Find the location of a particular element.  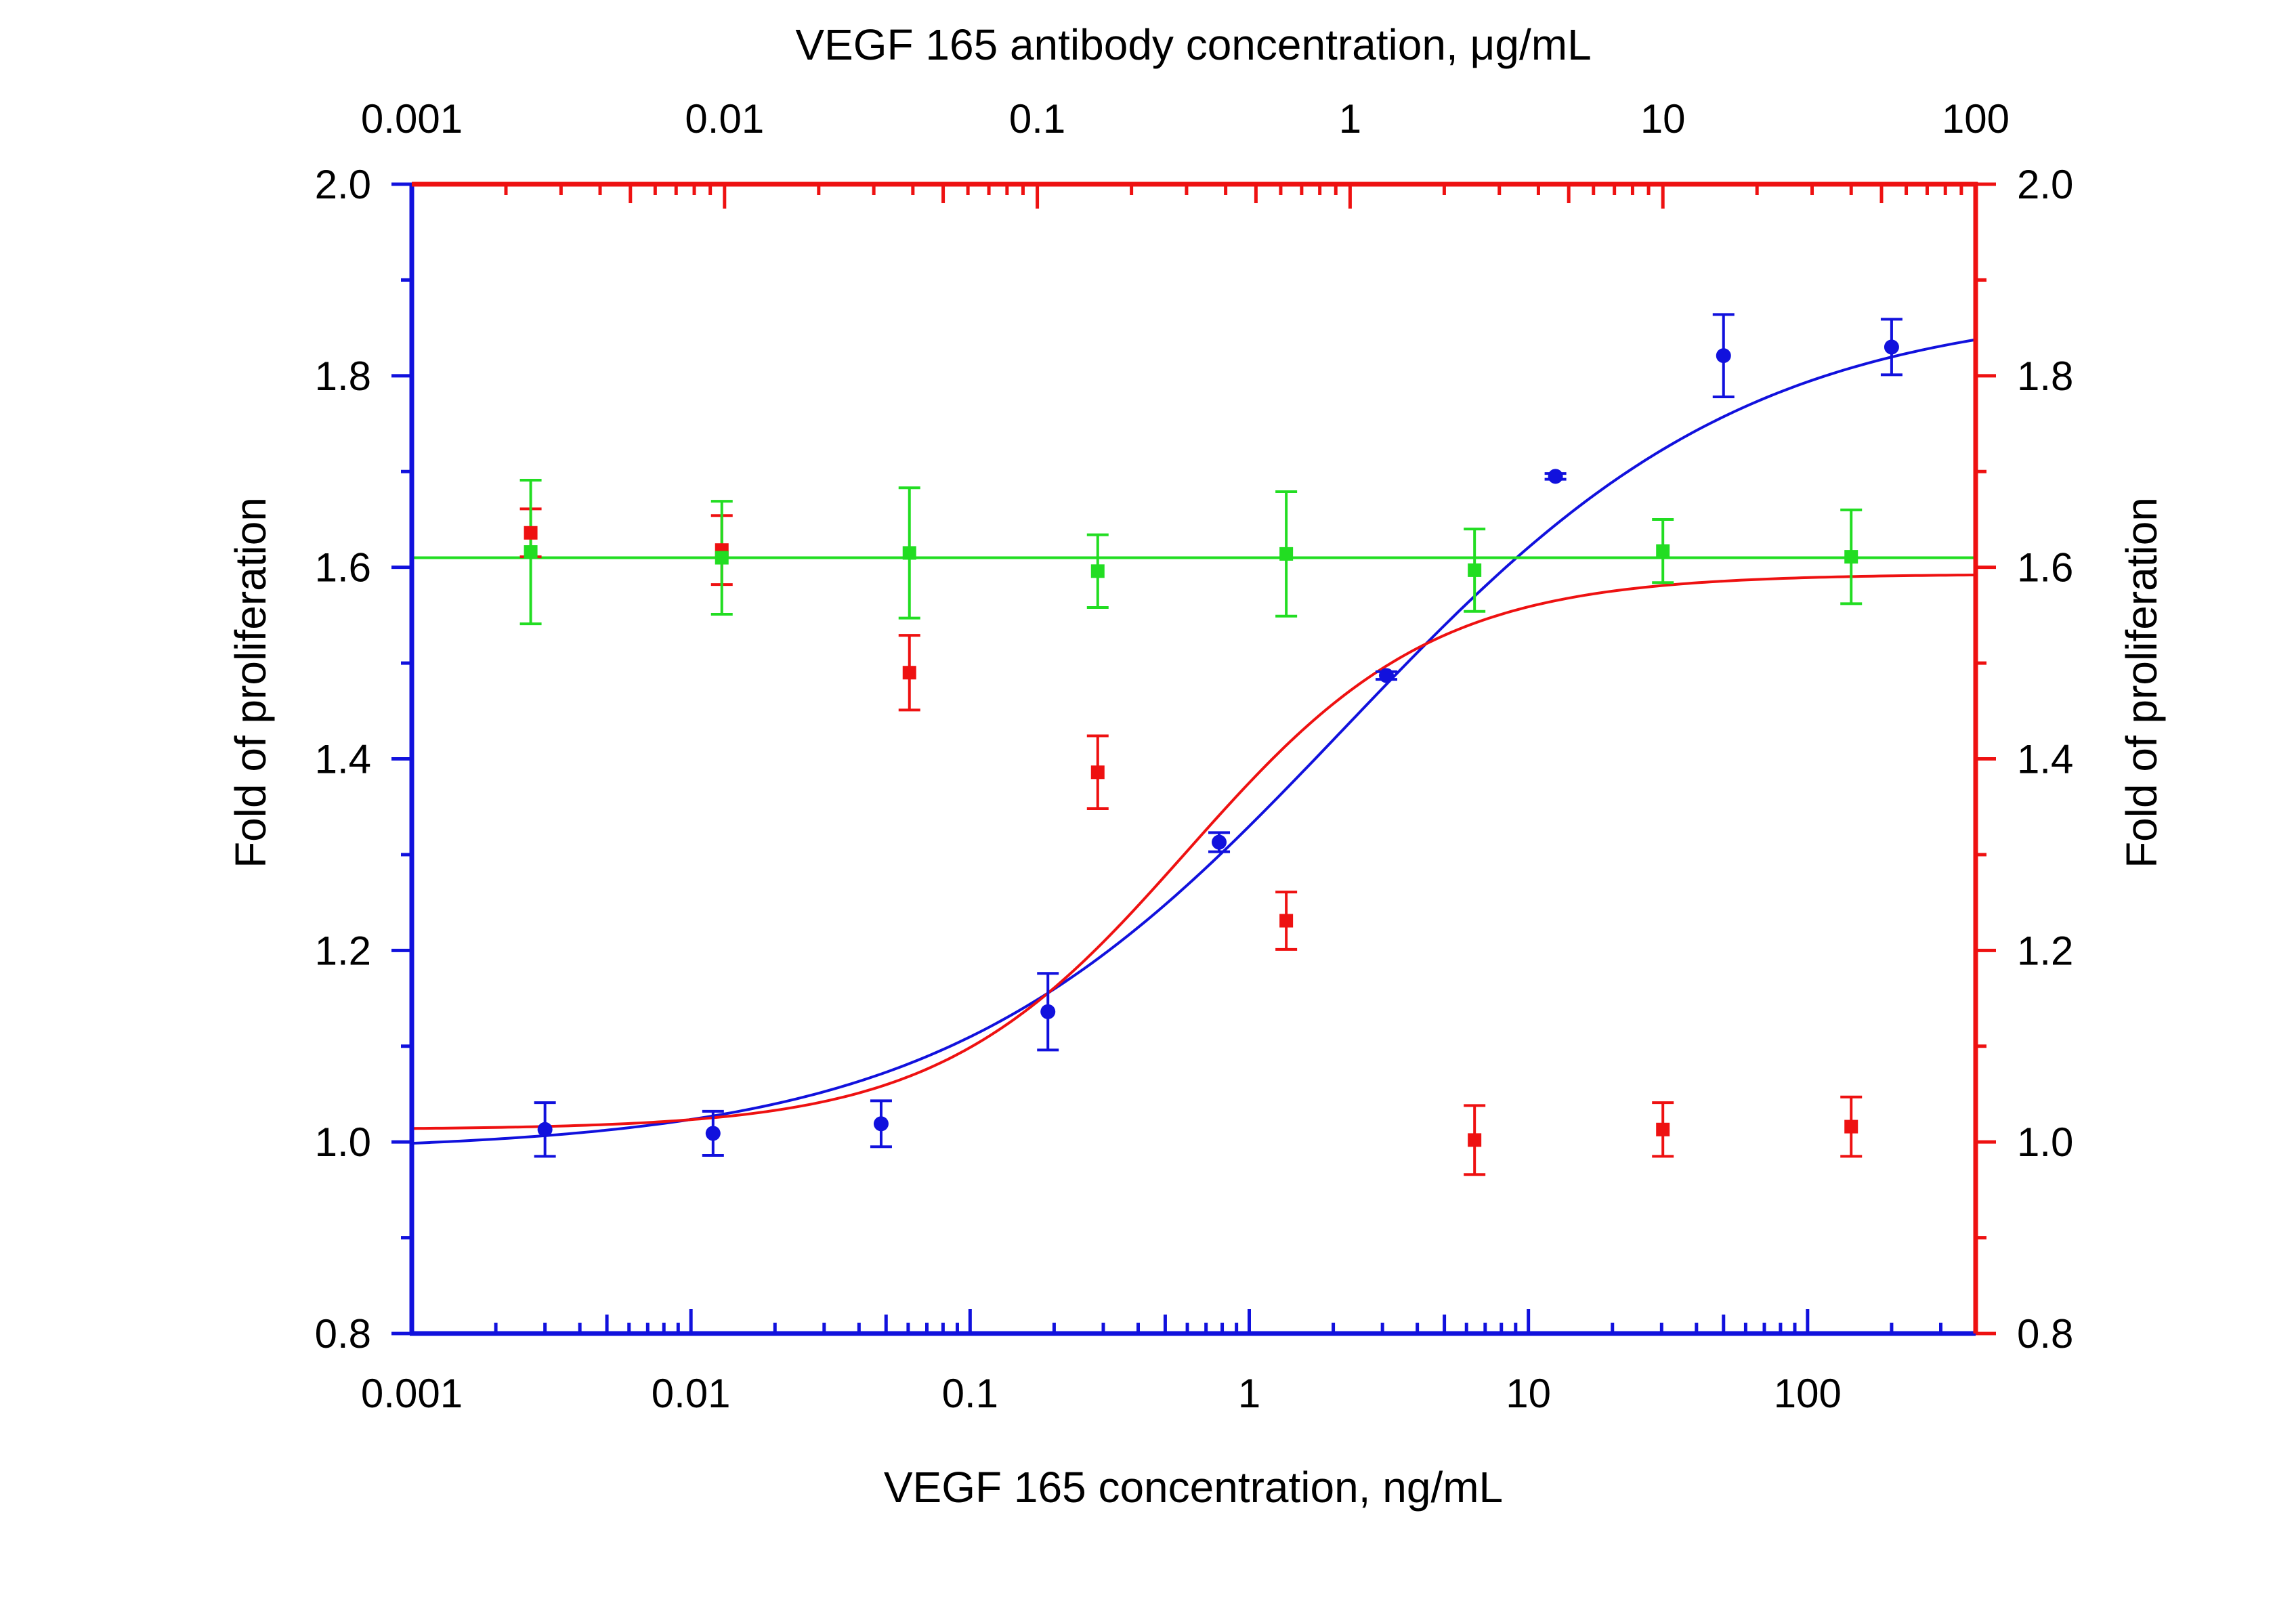

top-tick-label: 100 is located at coordinates (1976, 119).